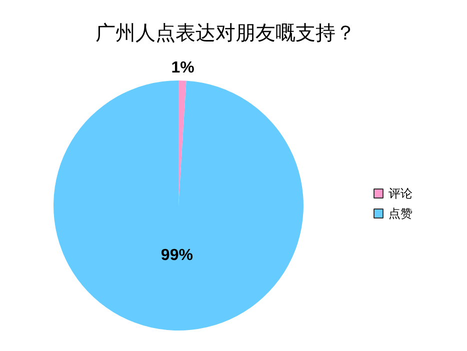 This screenshot has width=467, height=351. What do you see at coordinates (226, 32) in the screenshot?
I see `chart-title: 广州人点表达对朋友嘅支持？` at bounding box center [226, 32].